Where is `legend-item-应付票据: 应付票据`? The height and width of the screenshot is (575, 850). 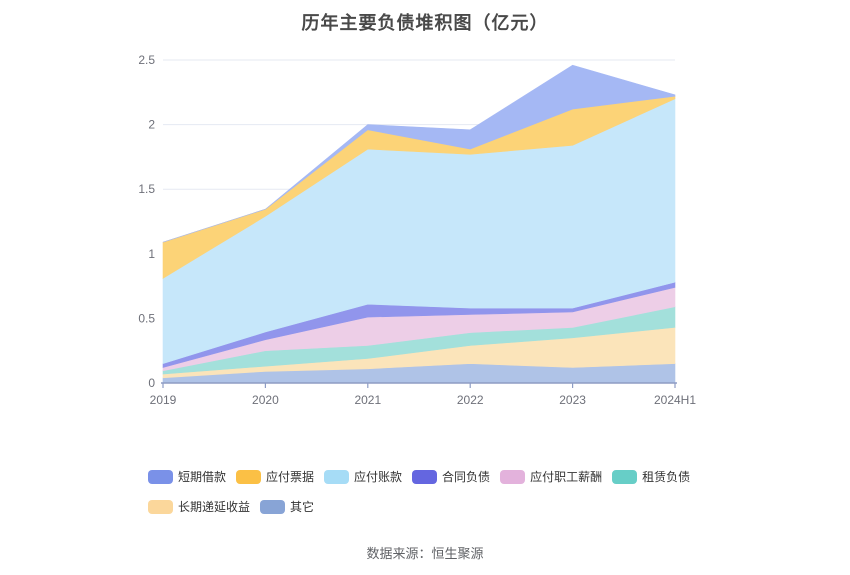 legend-item-应付票据: 应付票据 is located at coordinates (275, 477).